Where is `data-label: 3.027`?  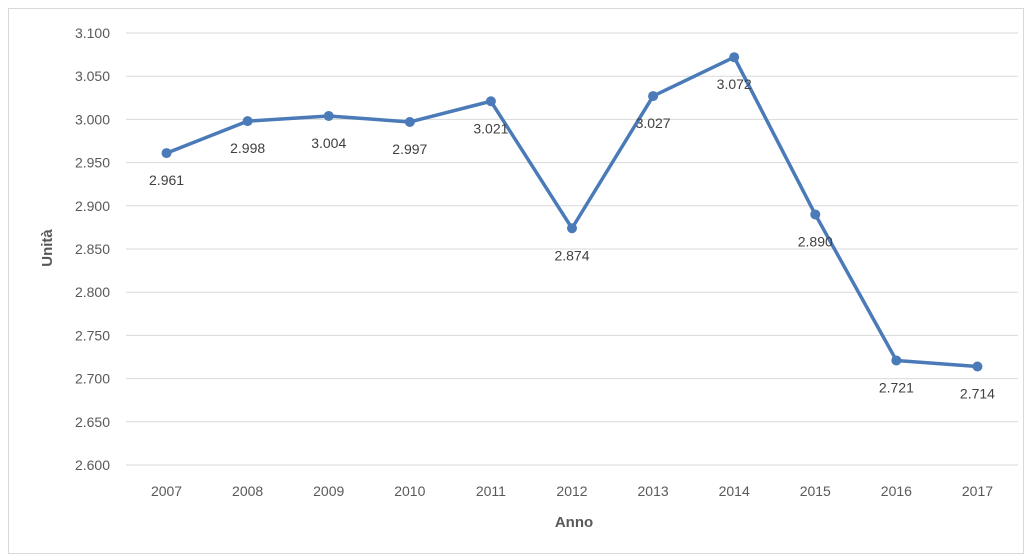 data-label: 3.027 is located at coordinates (653, 123).